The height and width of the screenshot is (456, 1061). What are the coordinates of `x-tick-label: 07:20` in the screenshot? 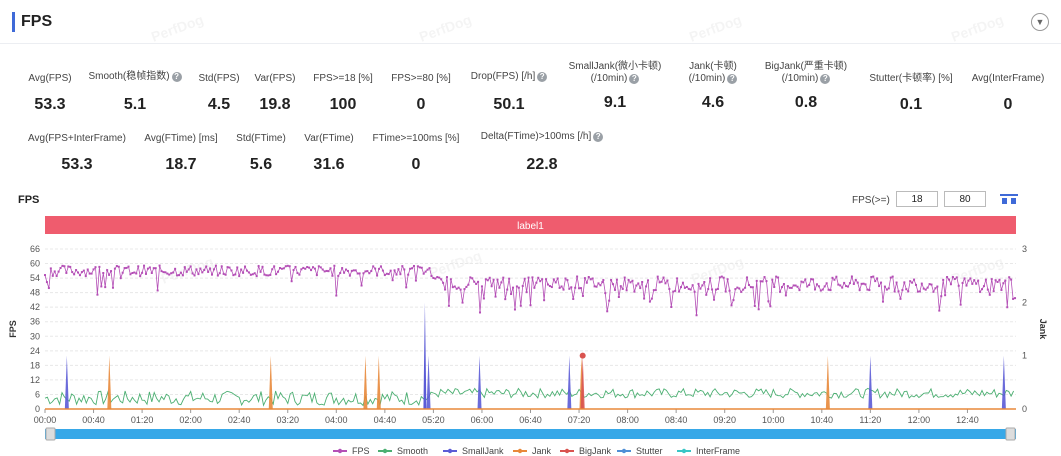 It's located at (579, 420).